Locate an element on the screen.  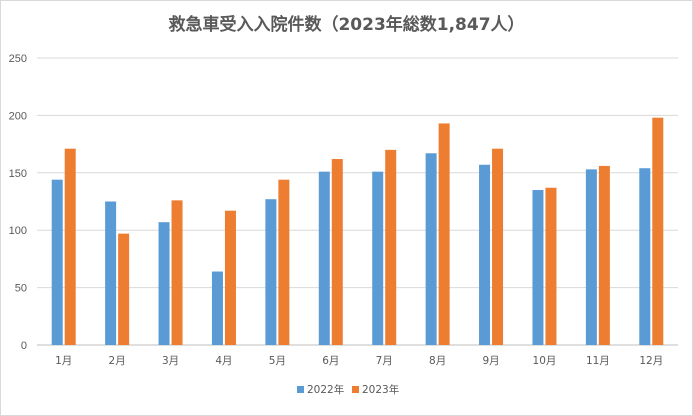
x-category-label: 1月 is located at coordinates (63, 361).